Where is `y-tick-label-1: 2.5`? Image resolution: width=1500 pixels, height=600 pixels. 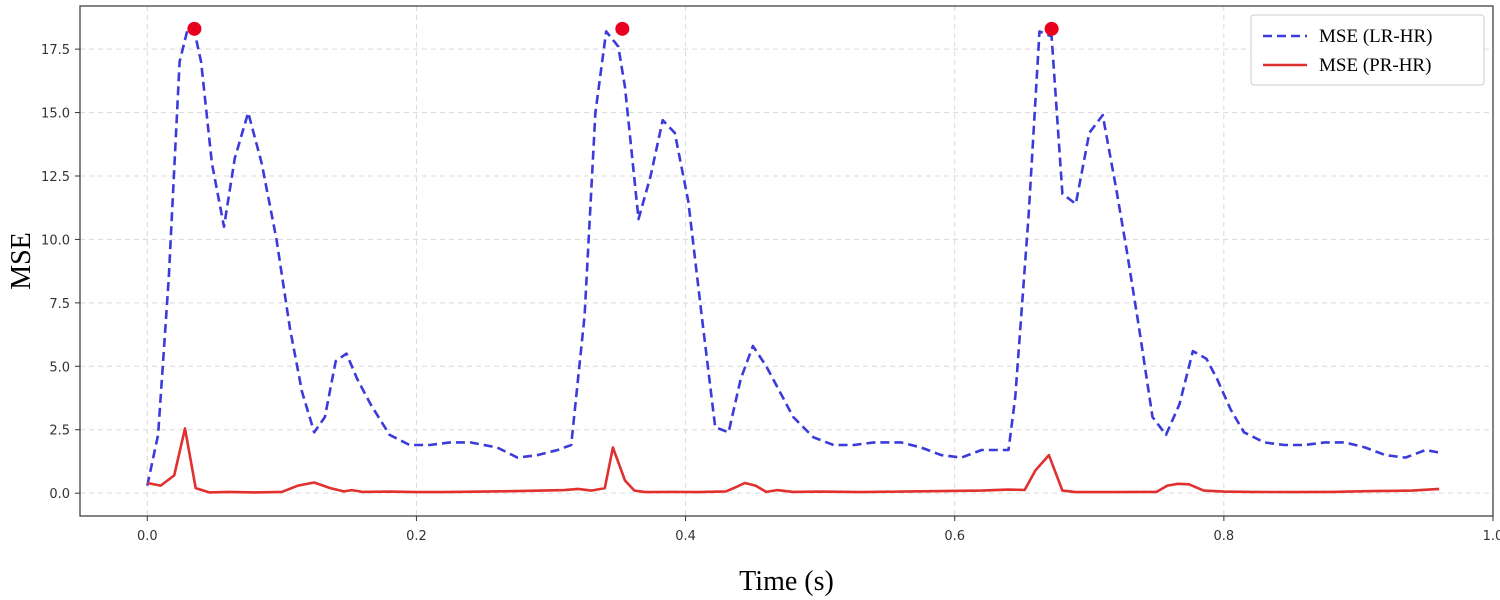 y-tick-label-1: 2.5 is located at coordinates (59, 431).